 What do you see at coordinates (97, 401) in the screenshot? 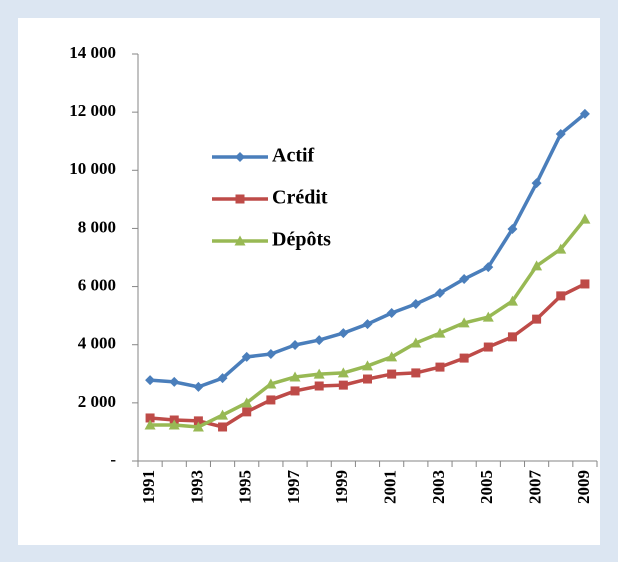
I see `y-tick-label: 2 000` at bounding box center [97, 401].